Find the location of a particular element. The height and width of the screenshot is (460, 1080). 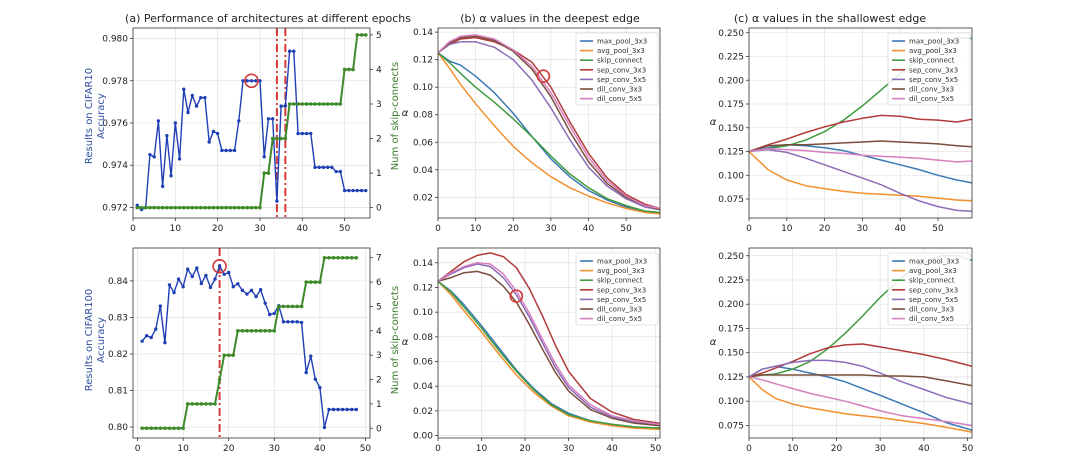

alpha-label-b-top: α is located at coordinates (405, 113).